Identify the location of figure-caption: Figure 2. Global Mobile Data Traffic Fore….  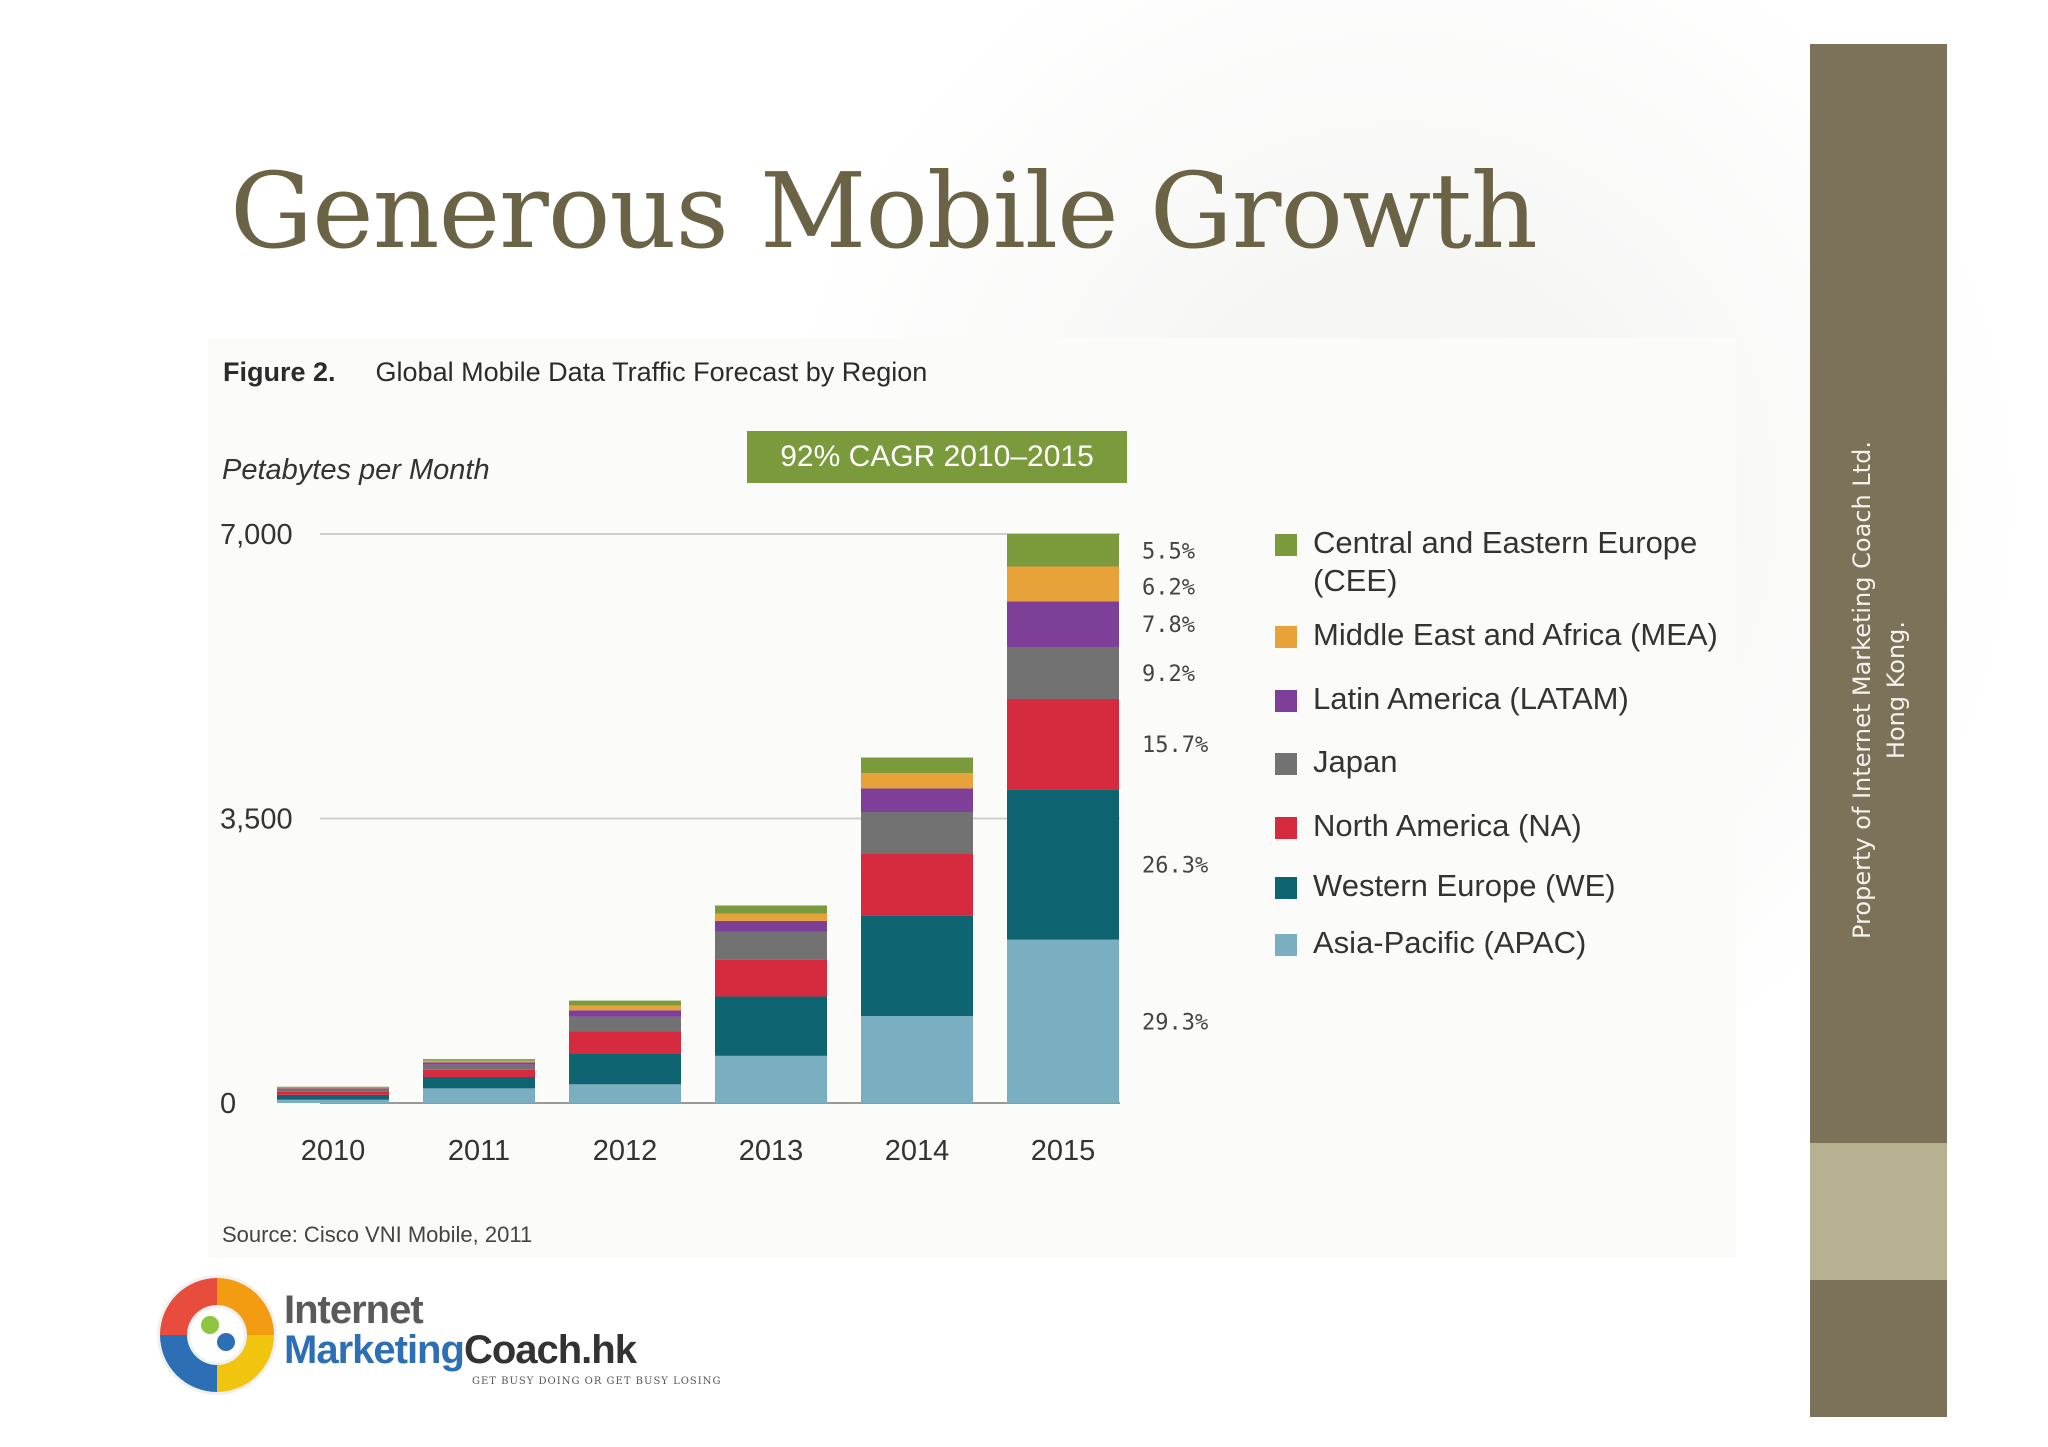
(575, 372).